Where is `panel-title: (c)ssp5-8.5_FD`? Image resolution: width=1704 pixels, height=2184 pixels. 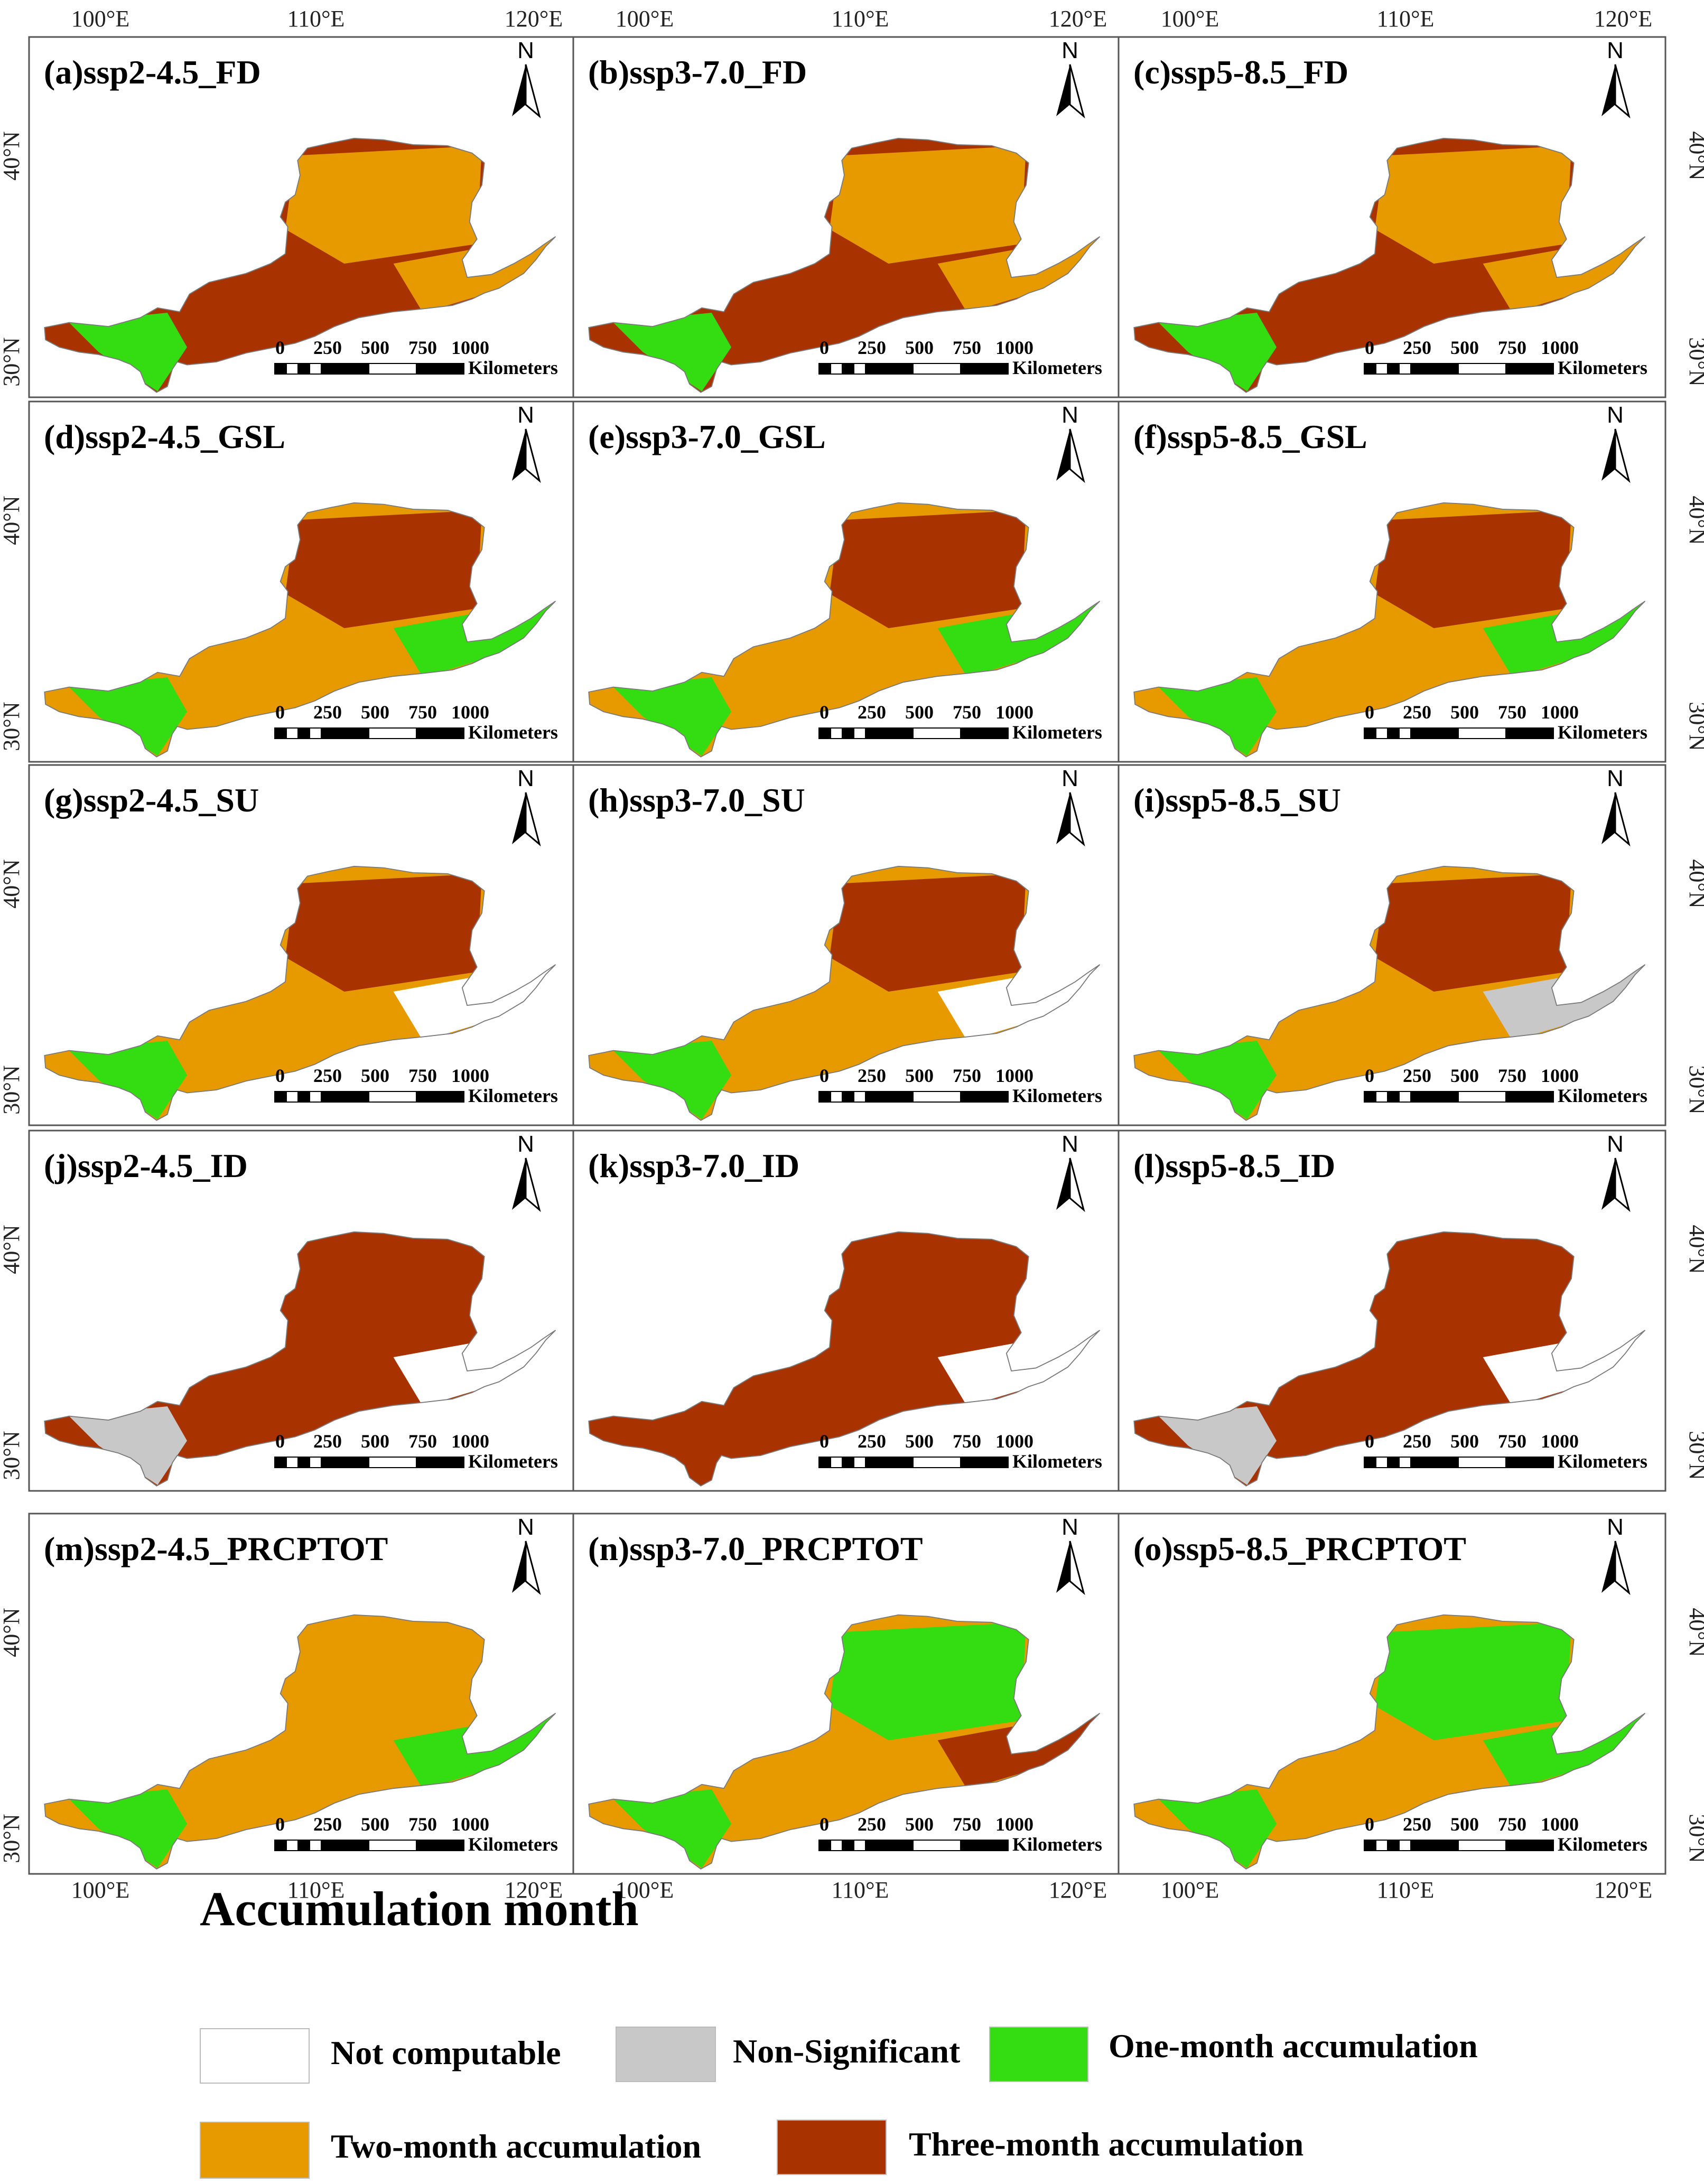 panel-title: (c)ssp5-8.5_FD is located at coordinates (1240, 72).